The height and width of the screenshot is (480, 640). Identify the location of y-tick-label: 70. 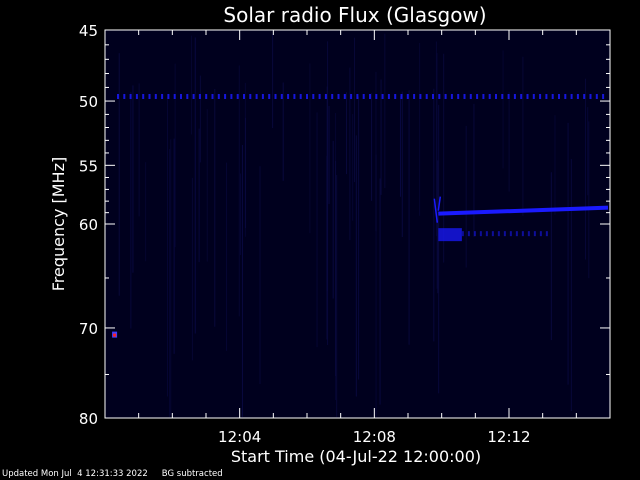
(88, 329).